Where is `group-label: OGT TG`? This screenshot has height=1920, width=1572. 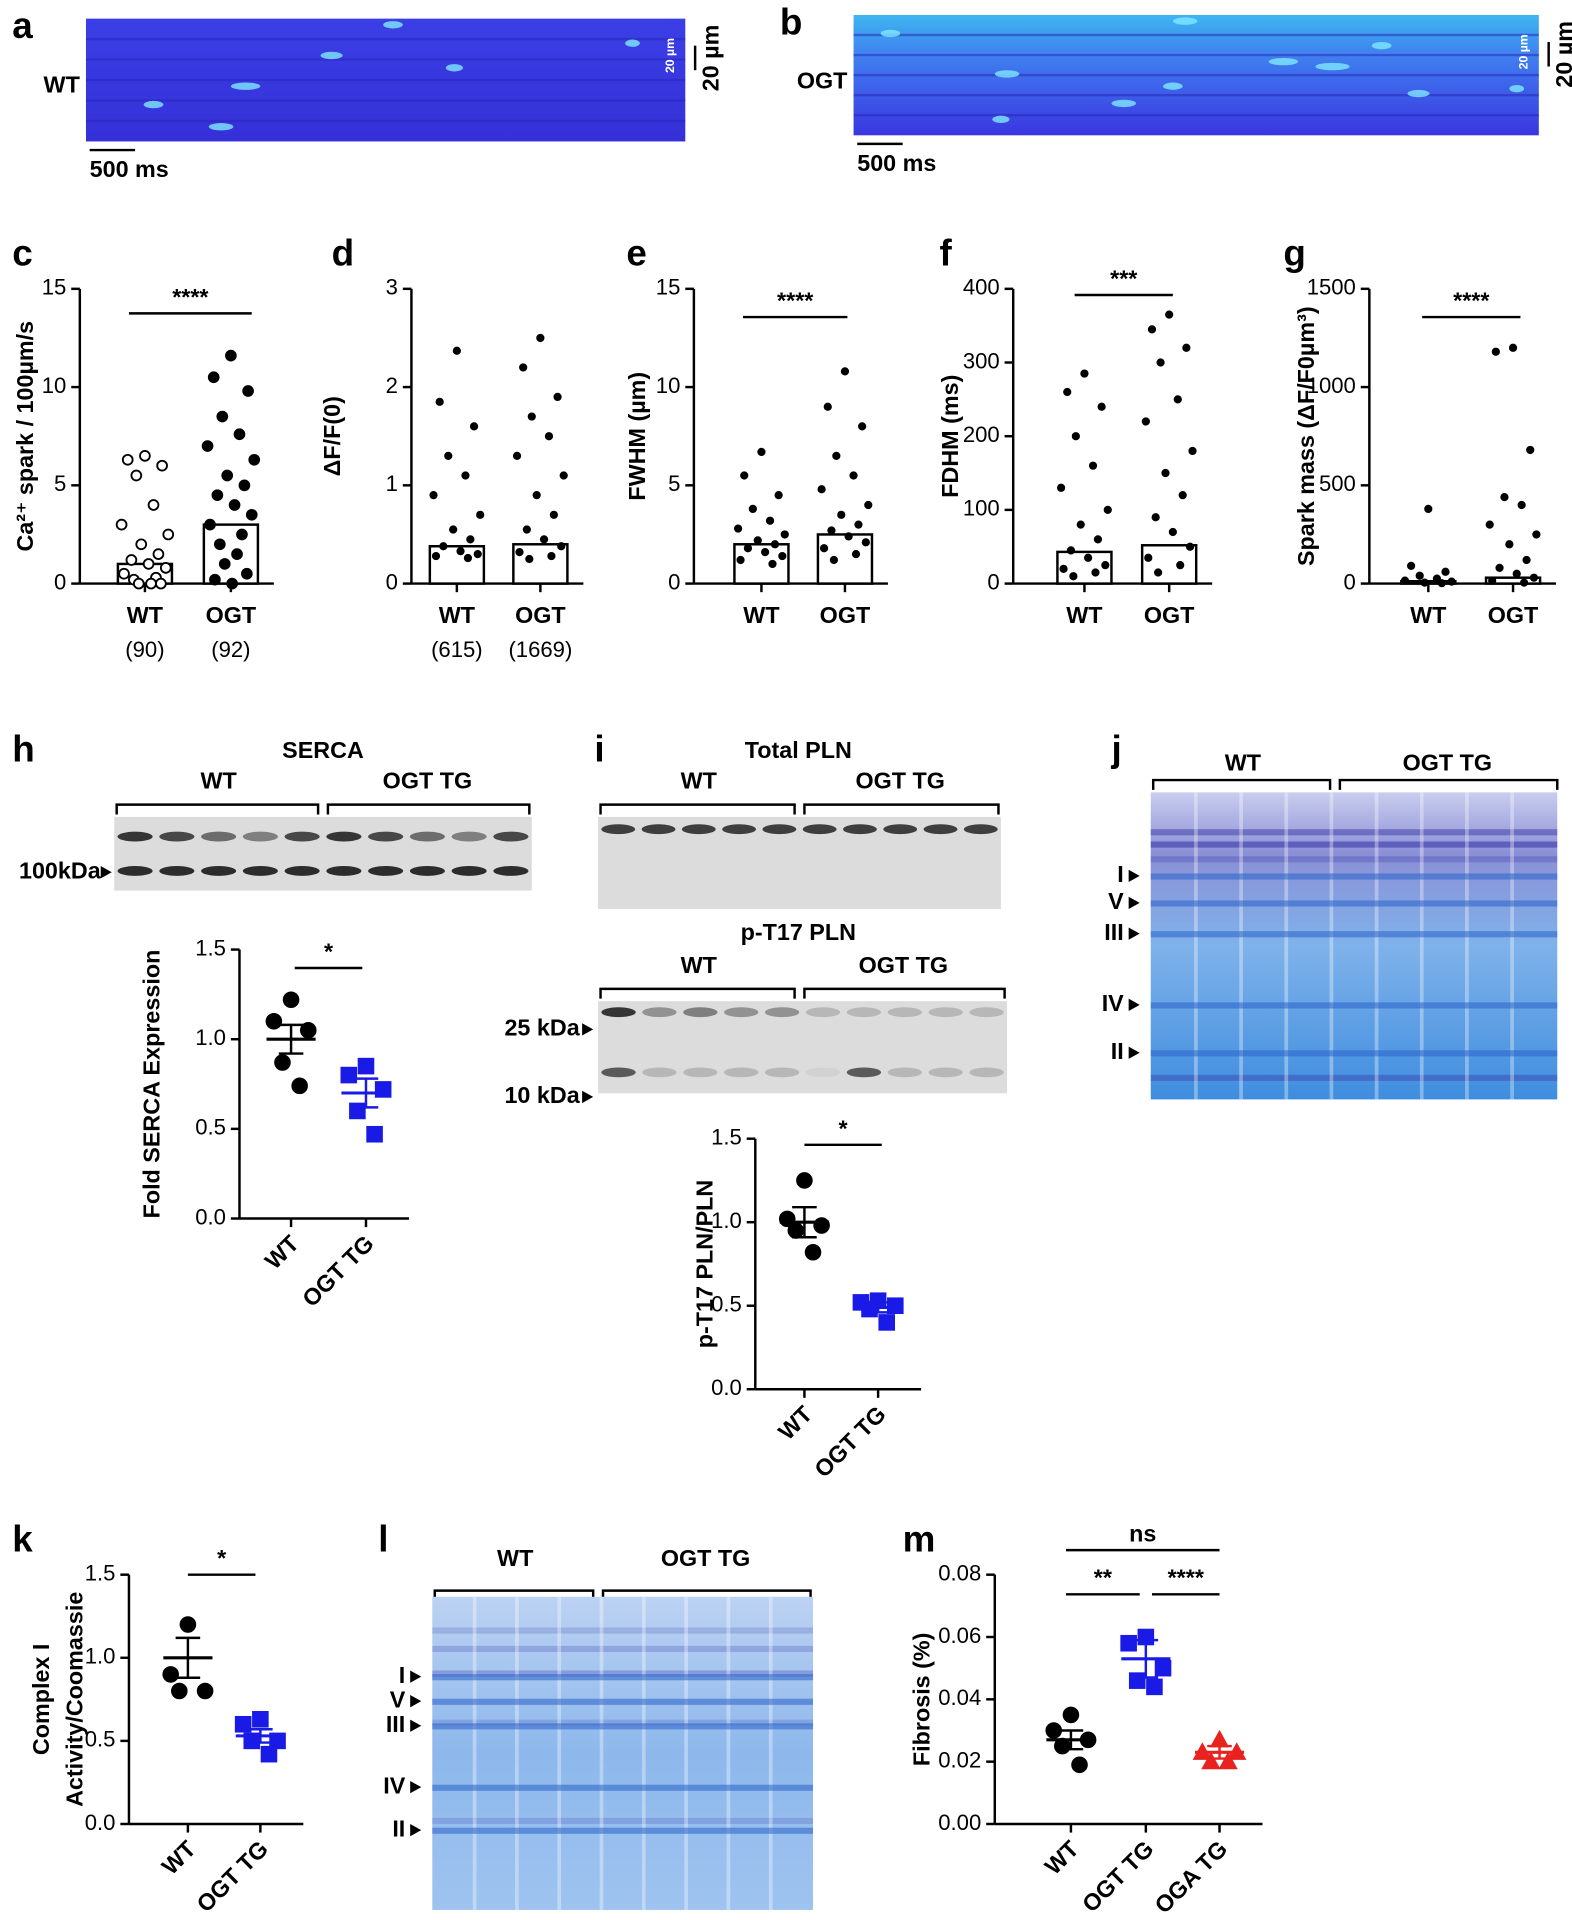
group-label: OGT TG is located at coordinates (705, 1558).